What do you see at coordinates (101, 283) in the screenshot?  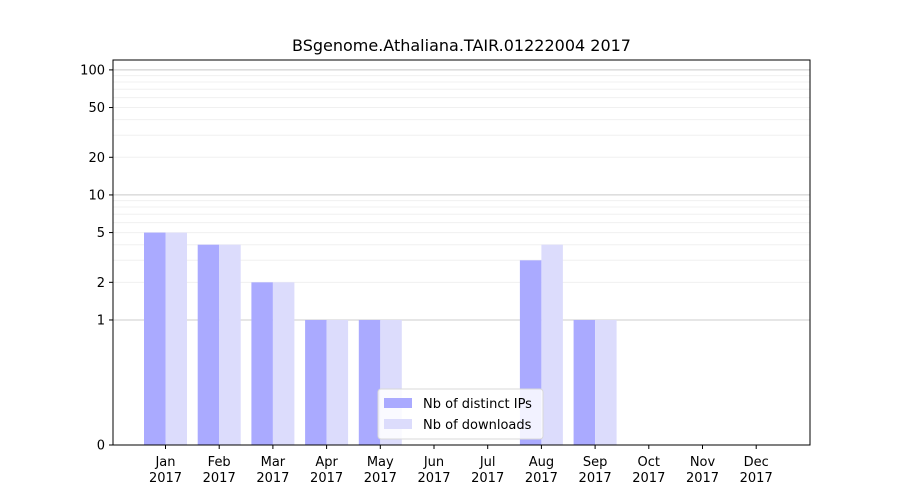 I see `y-tick-label: 2` at bounding box center [101, 283].